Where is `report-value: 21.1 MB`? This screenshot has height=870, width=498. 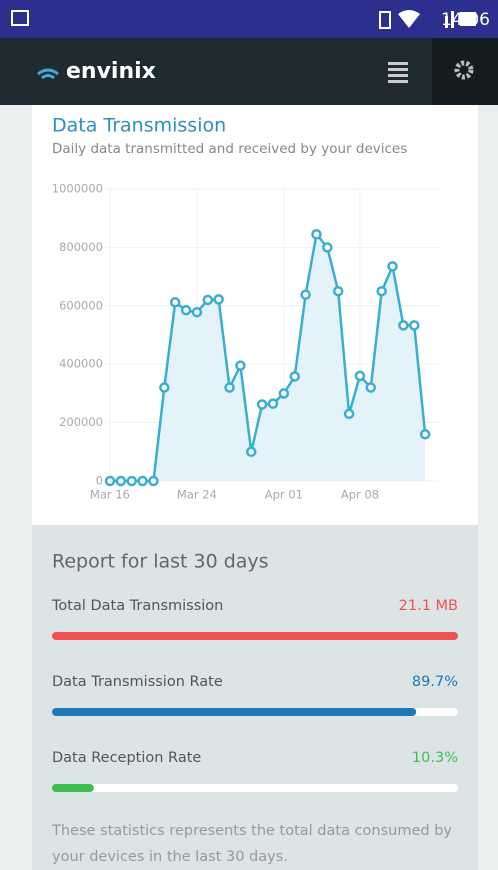 report-value: 21.1 MB is located at coordinates (428, 606).